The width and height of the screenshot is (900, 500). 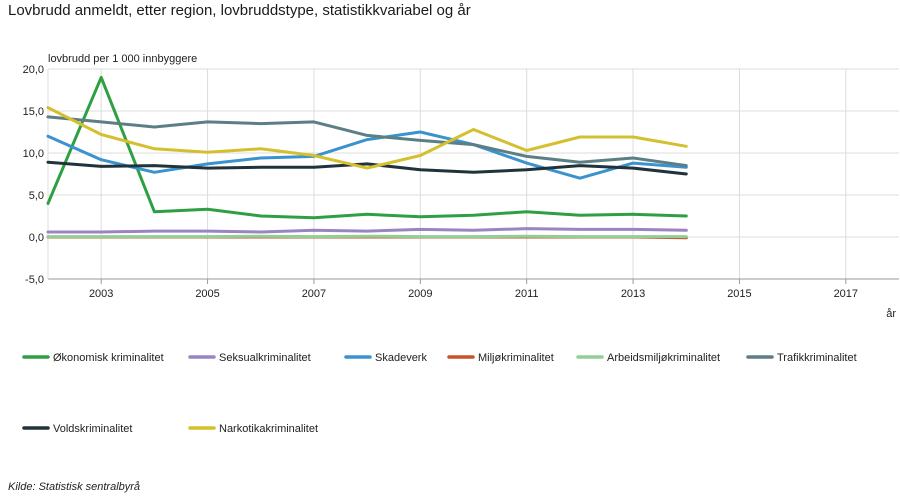 What do you see at coordinates (420, 294) in the screenshot?
I see `x-tick-label: 2009` at bounding box center [420, 294].